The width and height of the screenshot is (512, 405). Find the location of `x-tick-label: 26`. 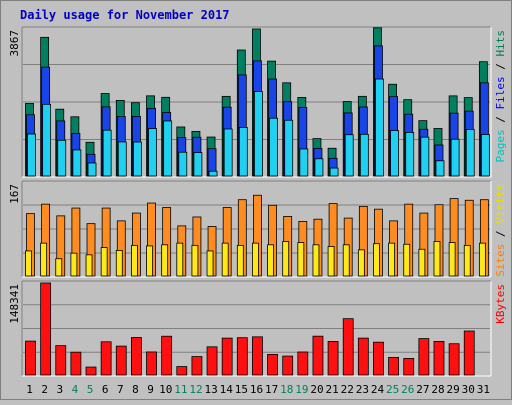

x-tick-label: 26 is located at coordinates (407, 389).